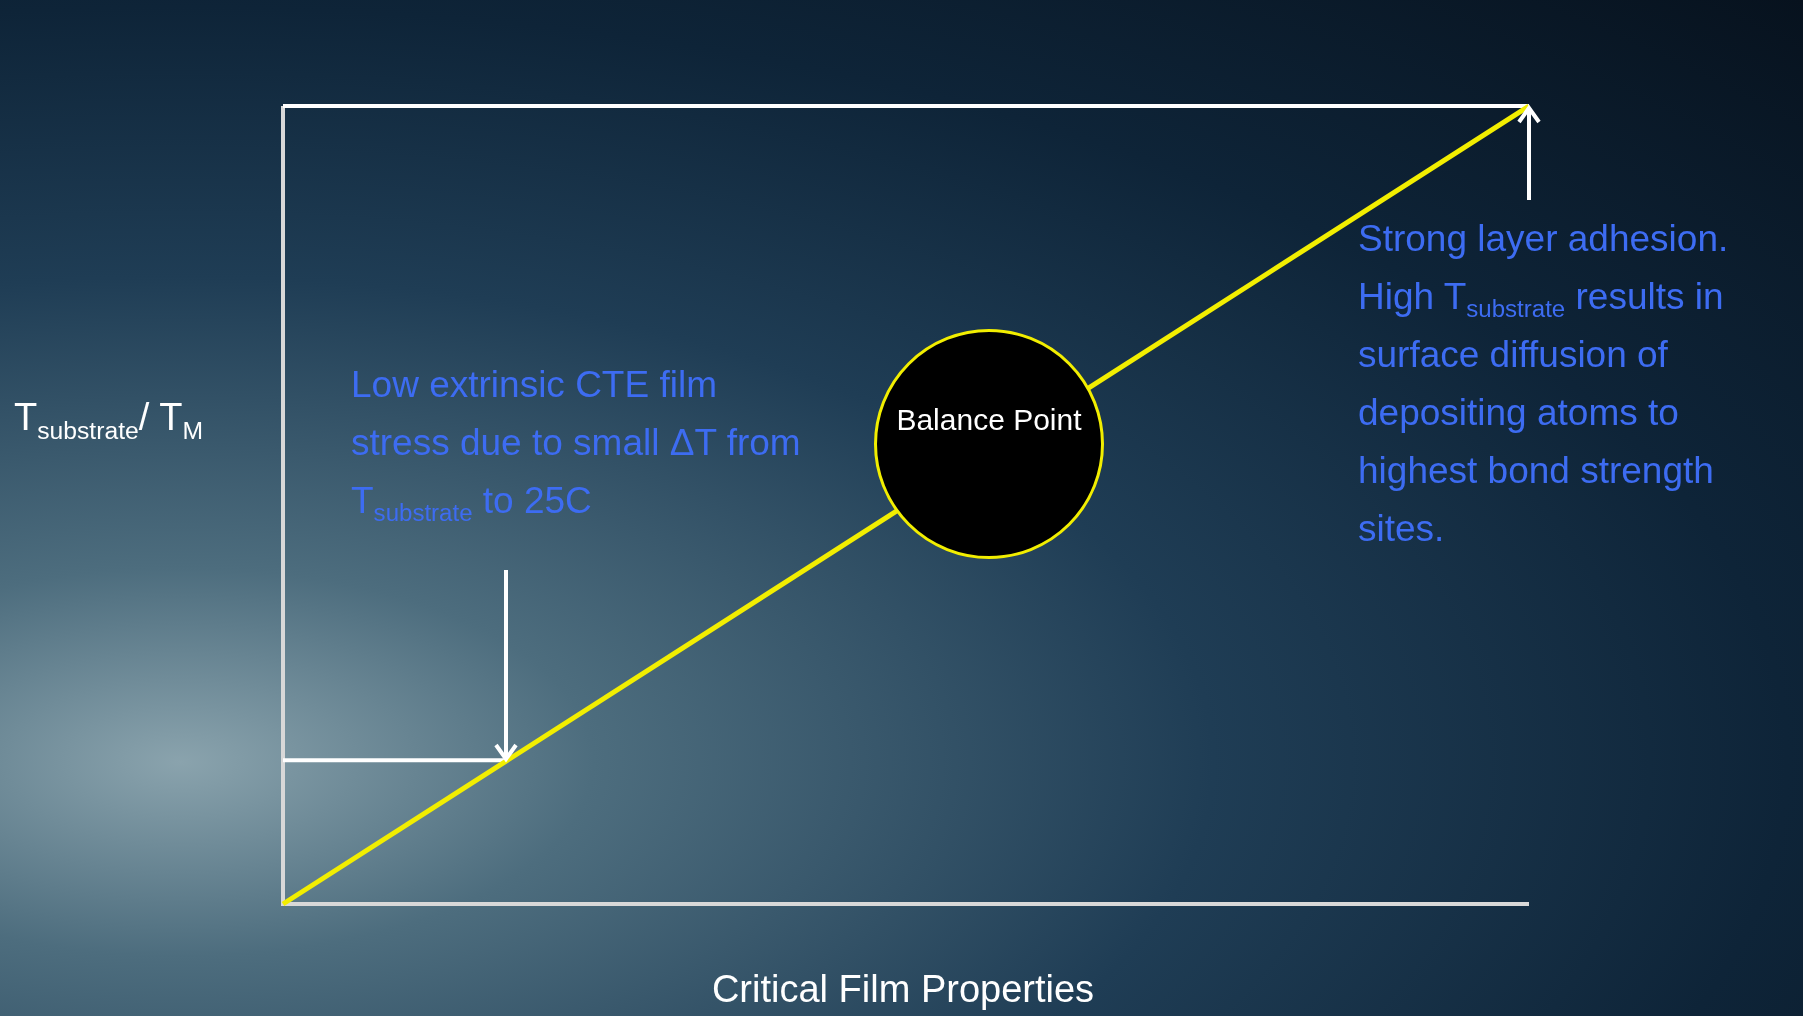 Image resolution: width=1803 pixels, height=1016 pixels. What do you see at coordinates (108, 420) in the screenshot?
I see `y-axis-title: T$_{substrate}$/ T$_{M}$` at bounding box center [108, 420].